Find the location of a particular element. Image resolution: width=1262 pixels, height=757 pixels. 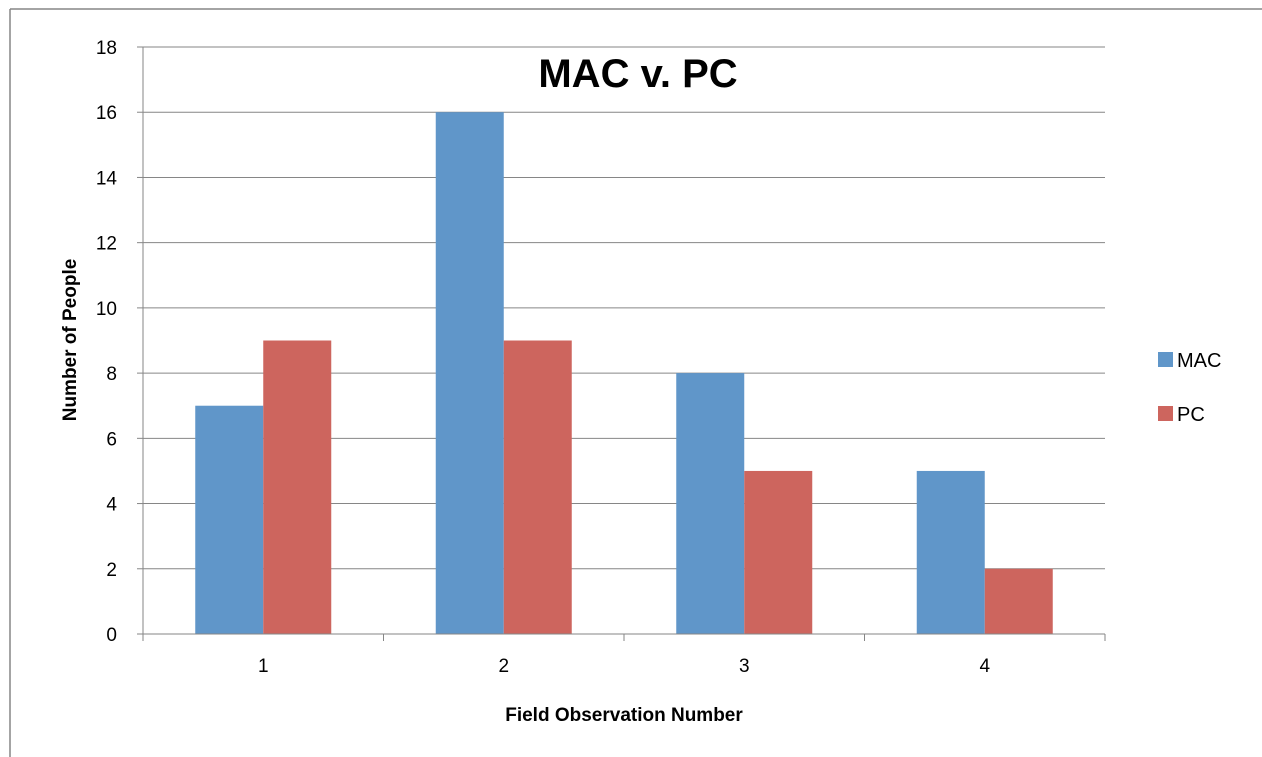

x-tick-labels: 1 2 3 4 is located at coordinates (624, 666).